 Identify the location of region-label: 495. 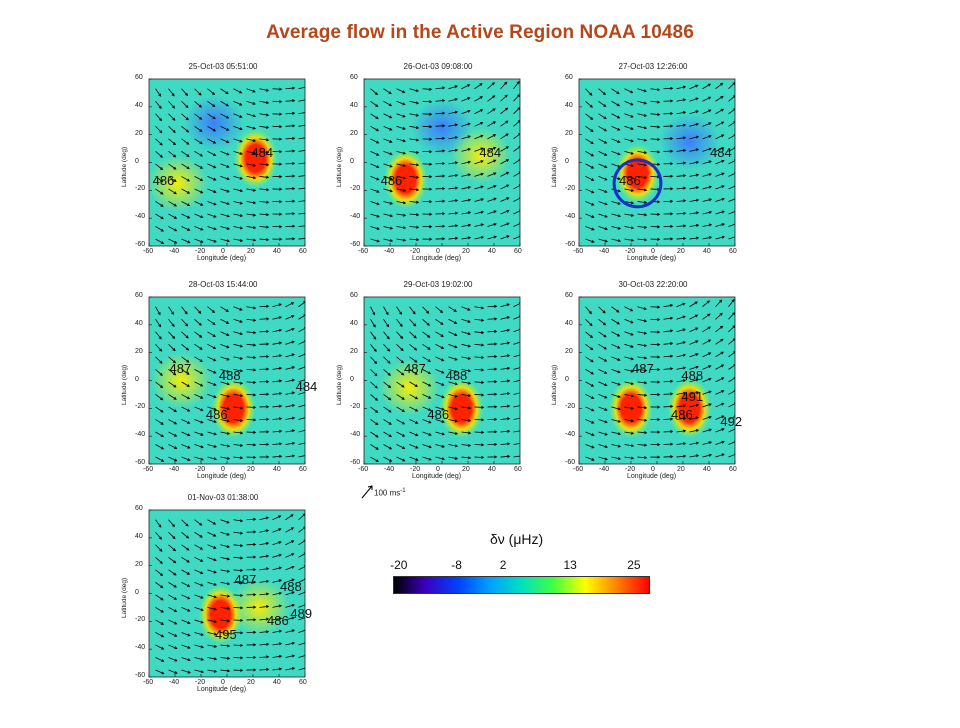
(226, 634).